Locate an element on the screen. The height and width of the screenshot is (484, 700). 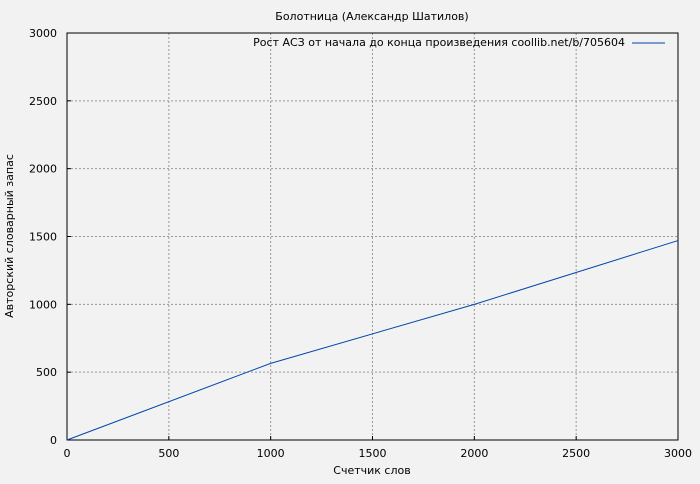
y-tick-label: 1500 is located at coordinates (43, 237).